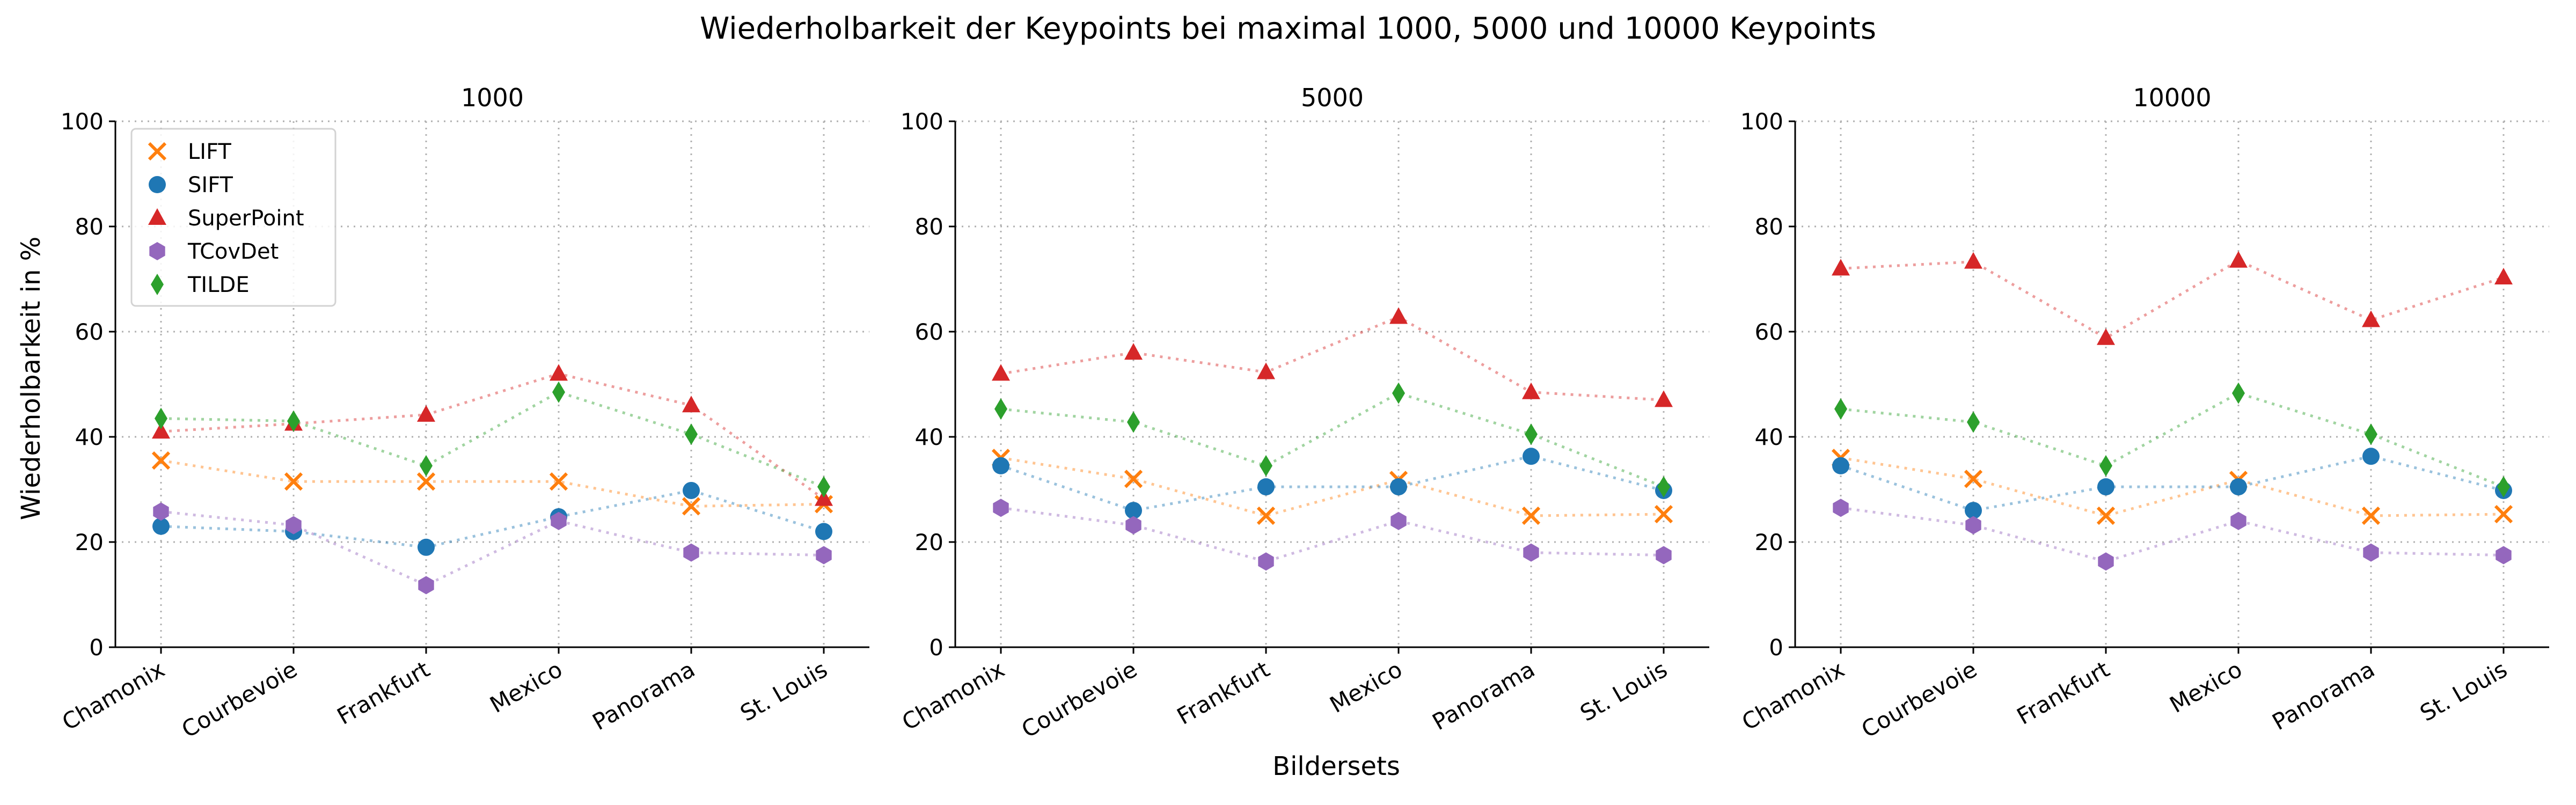 Image resolution: width=2576 pixels, height=805 pixels. What do you see at coordinates (1776, 647) in the screenshot?
I see `y-tick-label: 0` at bounding box center [1776, 647].